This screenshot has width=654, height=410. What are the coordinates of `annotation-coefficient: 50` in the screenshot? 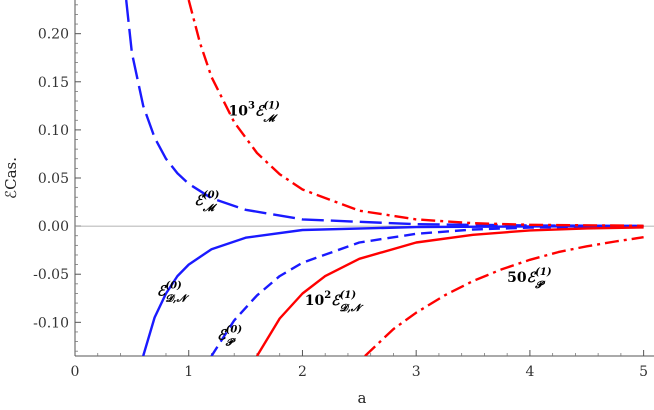 It's located at (517, 278).